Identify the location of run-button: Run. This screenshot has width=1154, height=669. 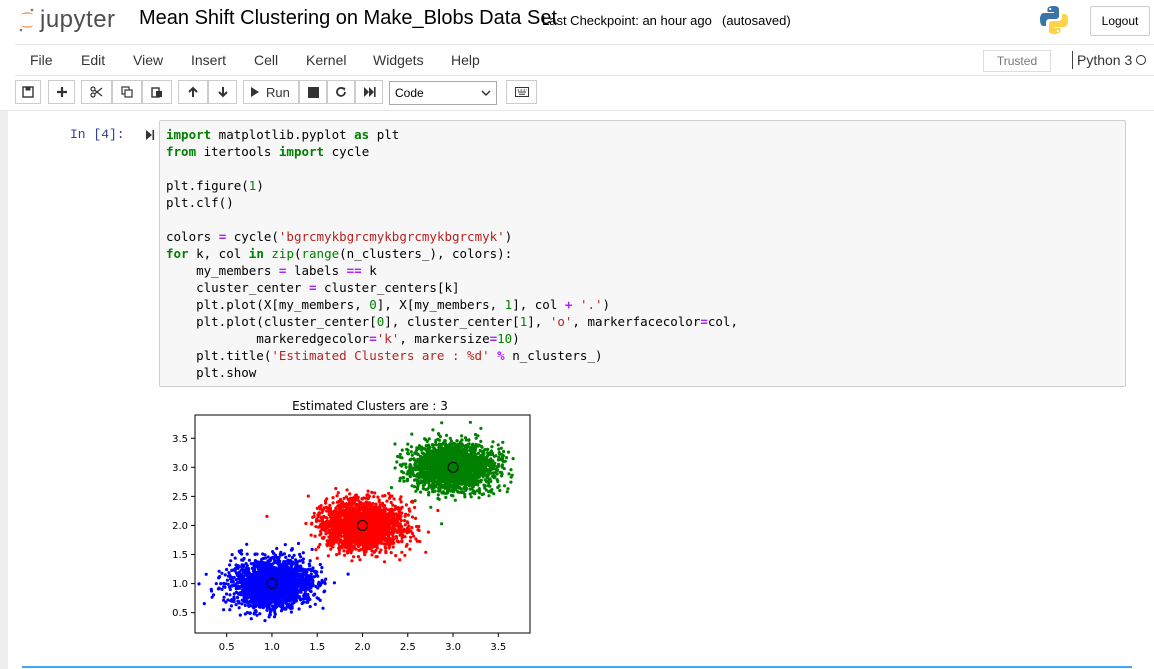
(271, 92).